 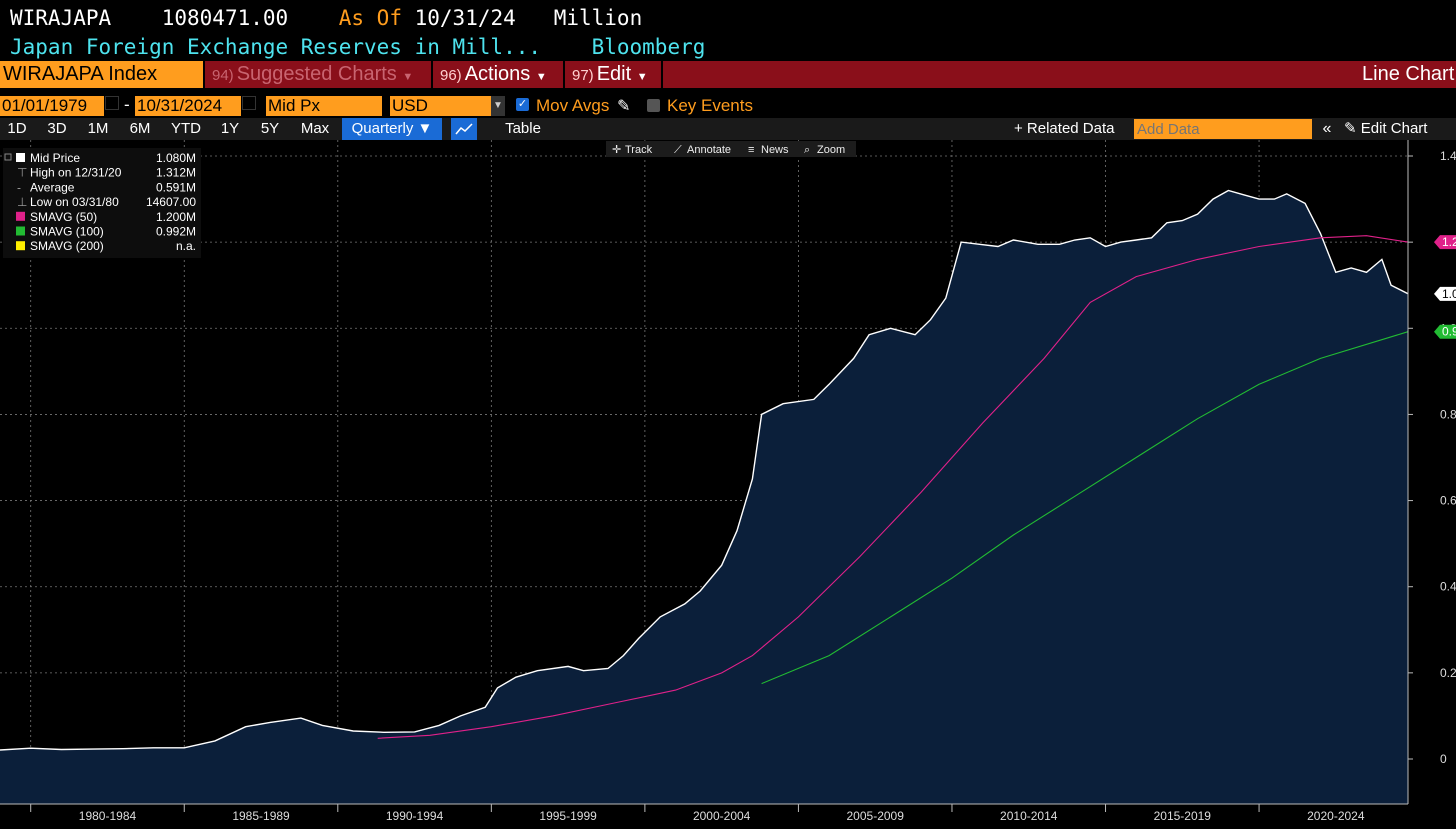 I want to click on period-selector: Quarterly ▼, so click(x=392, y=129).